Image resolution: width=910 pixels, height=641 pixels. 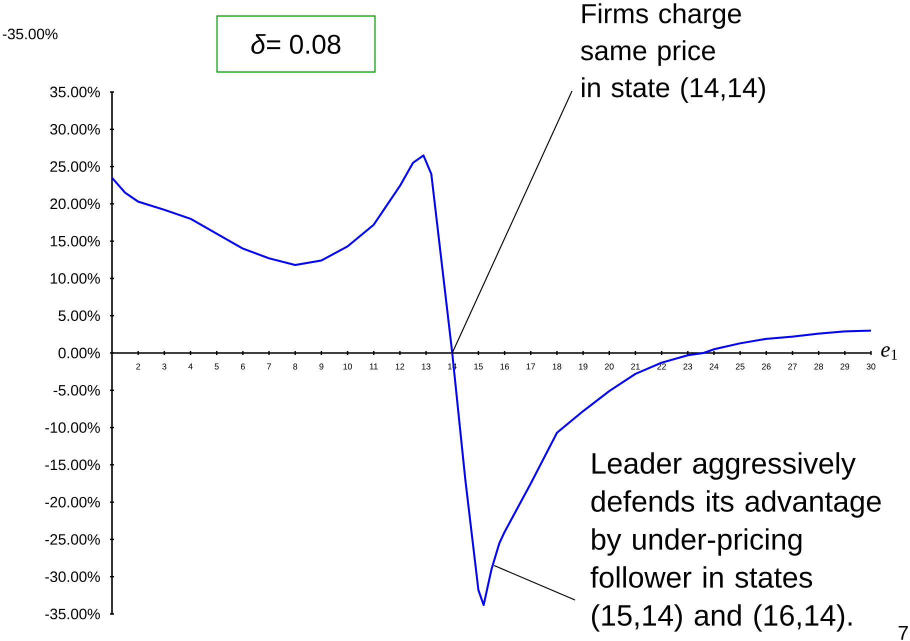 I want to click on y-tick-label: -35.00%, so click(x=72, y=614).